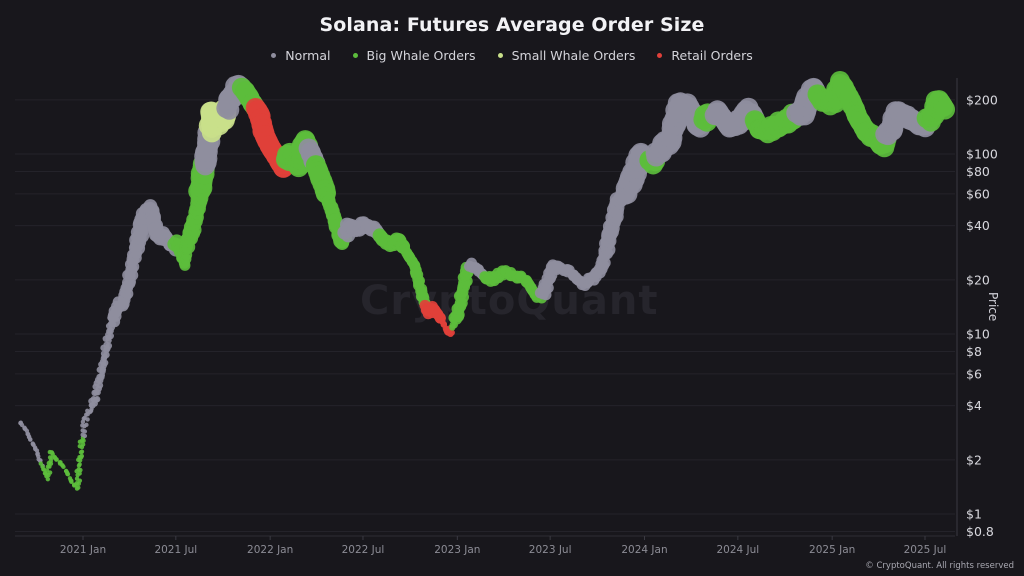 The height and width of the screenshot is (576, 1024). I want to click on y-tick-label: $20, so click(978, 279).